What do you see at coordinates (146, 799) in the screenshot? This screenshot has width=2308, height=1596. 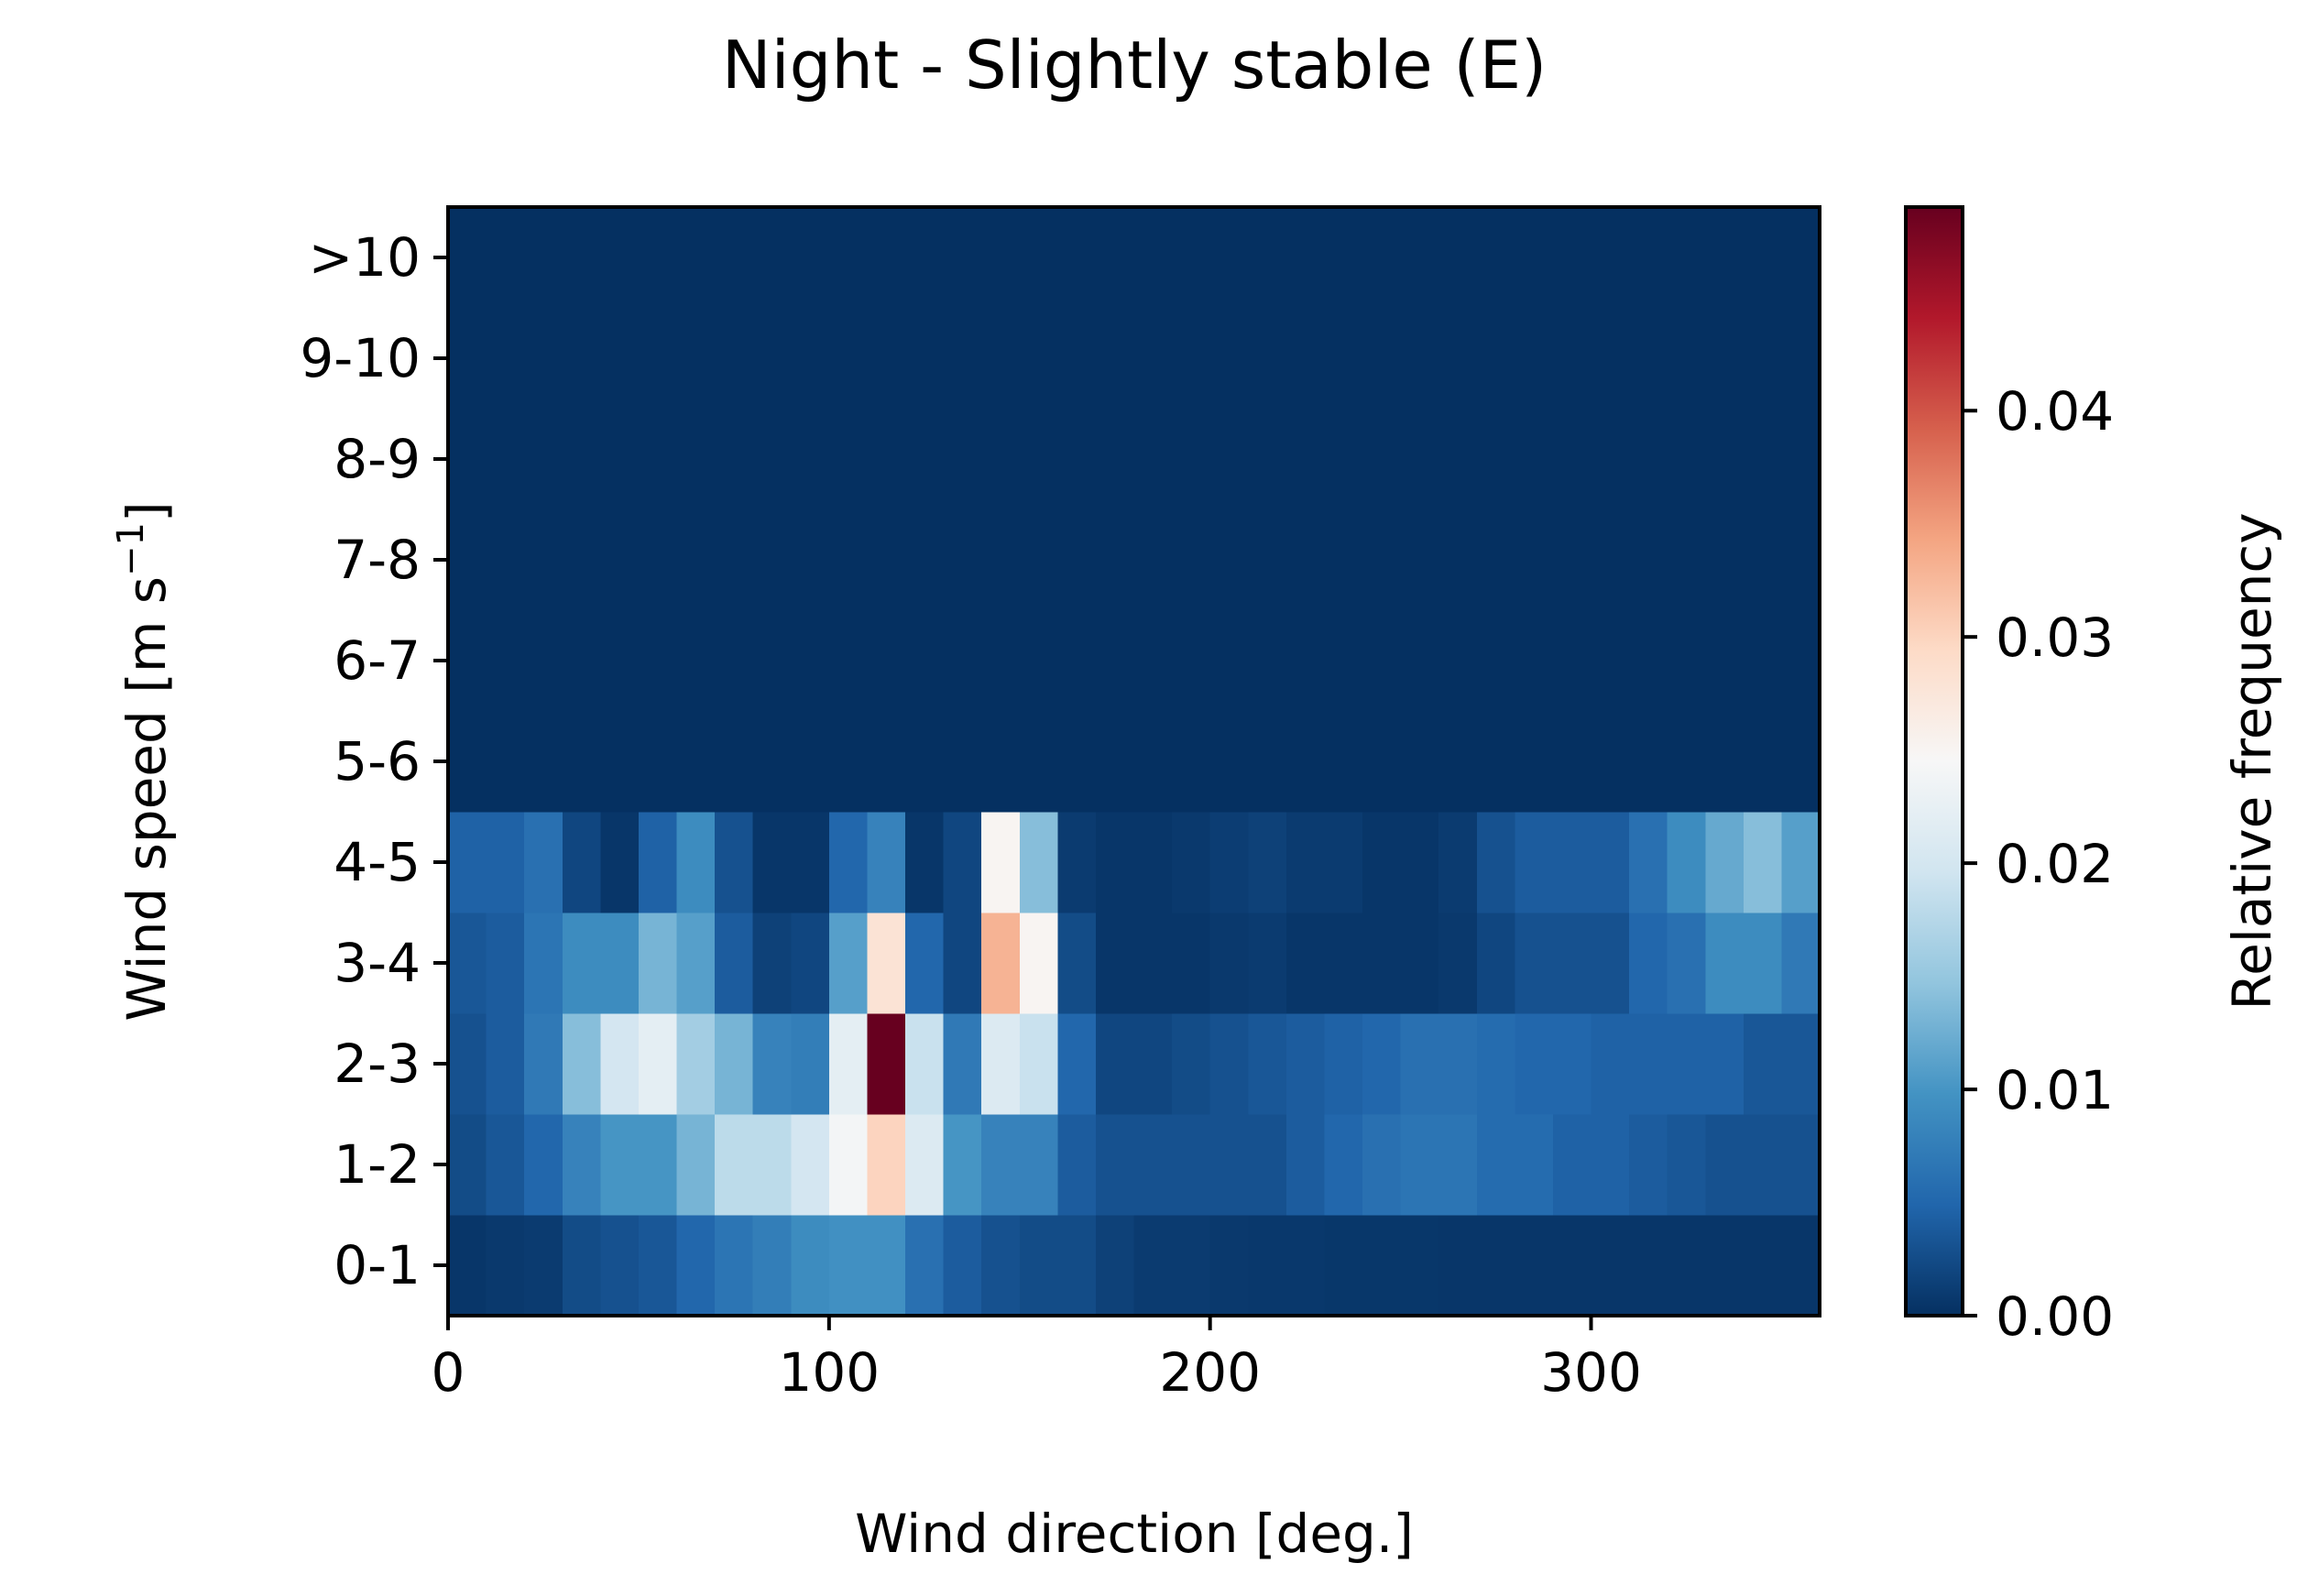 I see `y-axis-label-main: Wind speed [m s` at bounding box center [146, 799].